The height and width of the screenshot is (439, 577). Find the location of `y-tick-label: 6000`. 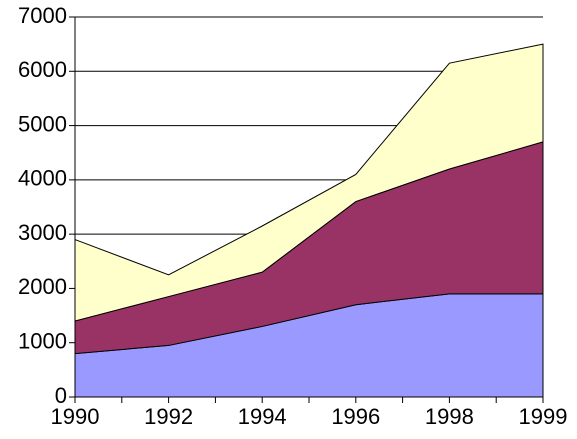

y-tick-label: 6000 is located at coordinates (42, 69).